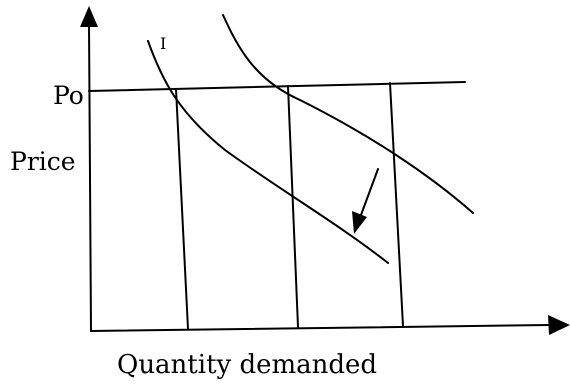 This screenshot has height=392, width=570. I want to click on x-axis-arrowhead, so click(559, 325).